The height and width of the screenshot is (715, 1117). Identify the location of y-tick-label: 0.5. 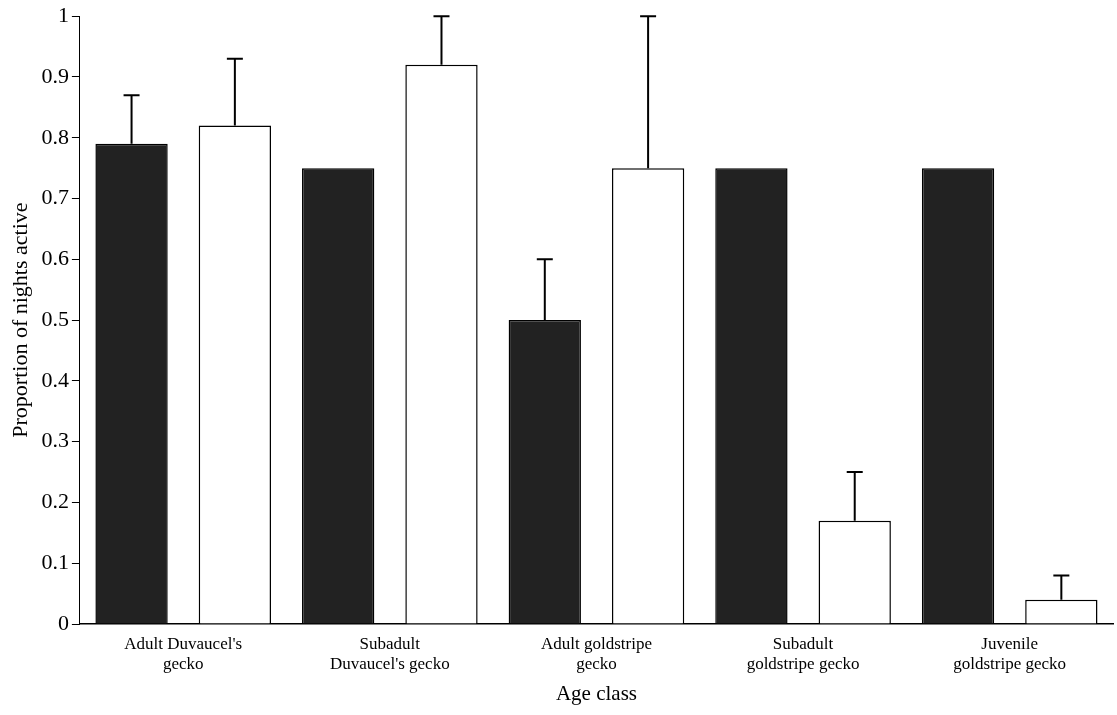
(55, 318).